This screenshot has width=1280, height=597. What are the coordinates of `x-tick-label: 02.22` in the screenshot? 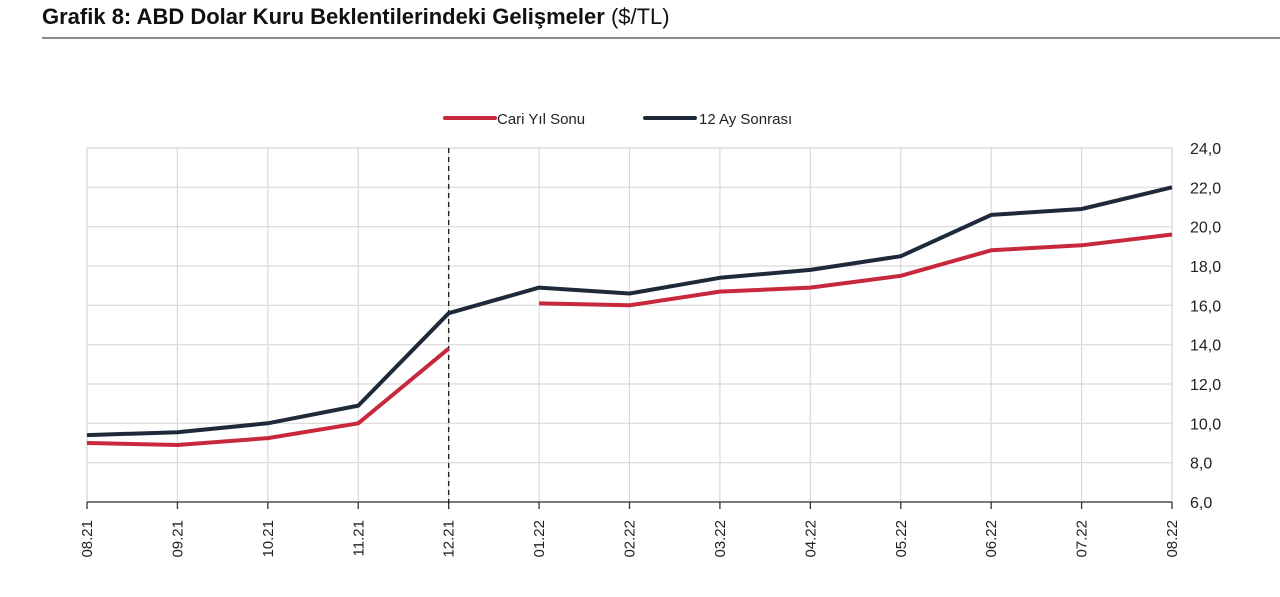 It's located at (630, 539).